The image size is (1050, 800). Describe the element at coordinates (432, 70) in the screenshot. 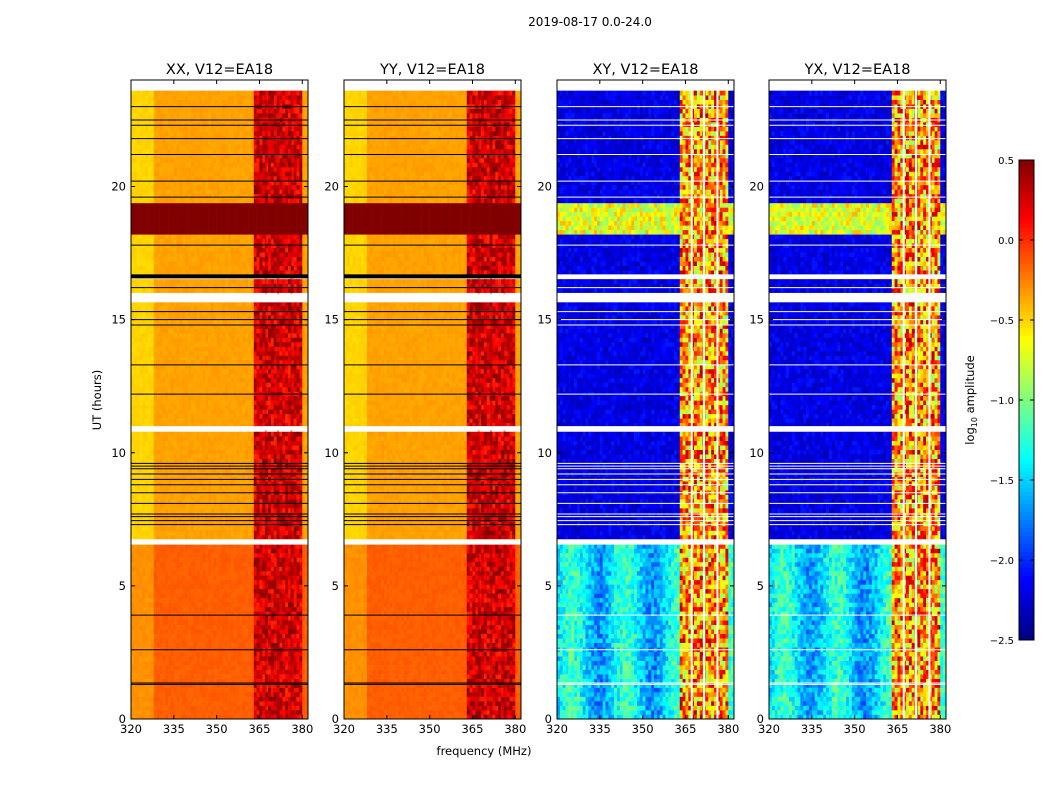

I see `panel-title: YY, V12=EA18` at that location.